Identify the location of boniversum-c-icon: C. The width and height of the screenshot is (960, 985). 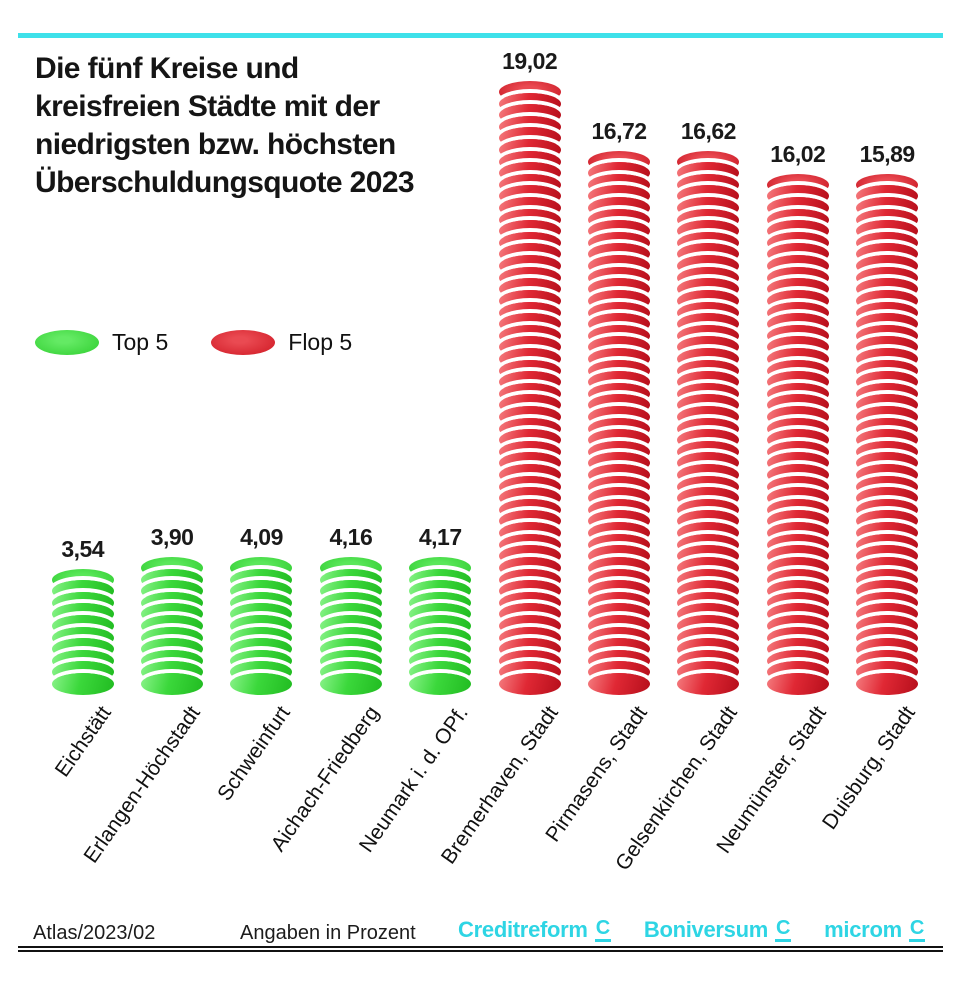
(783, 930).